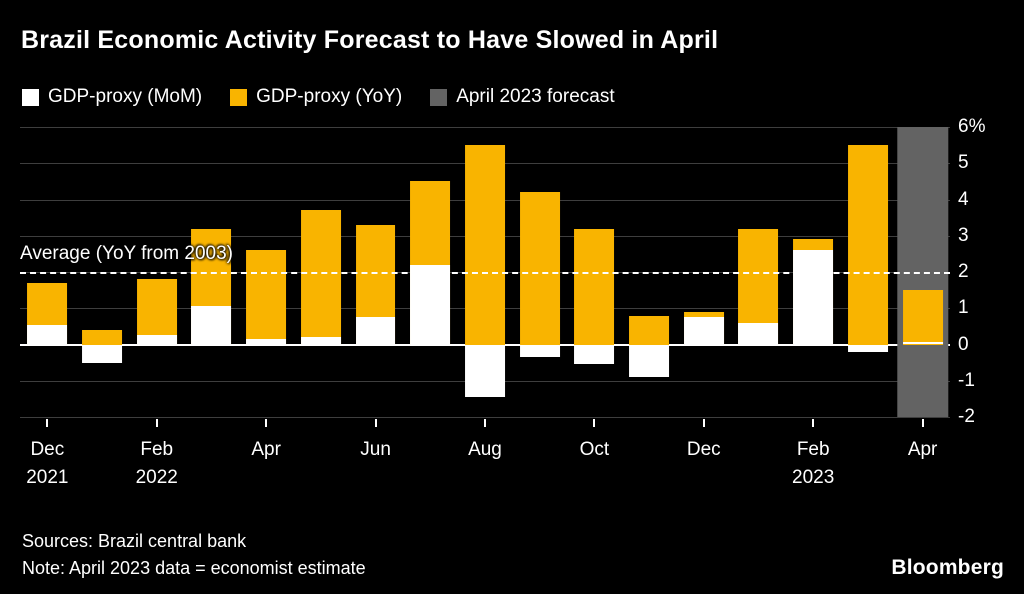  I want to click on y-axis-label: 4, so click(963, 199).